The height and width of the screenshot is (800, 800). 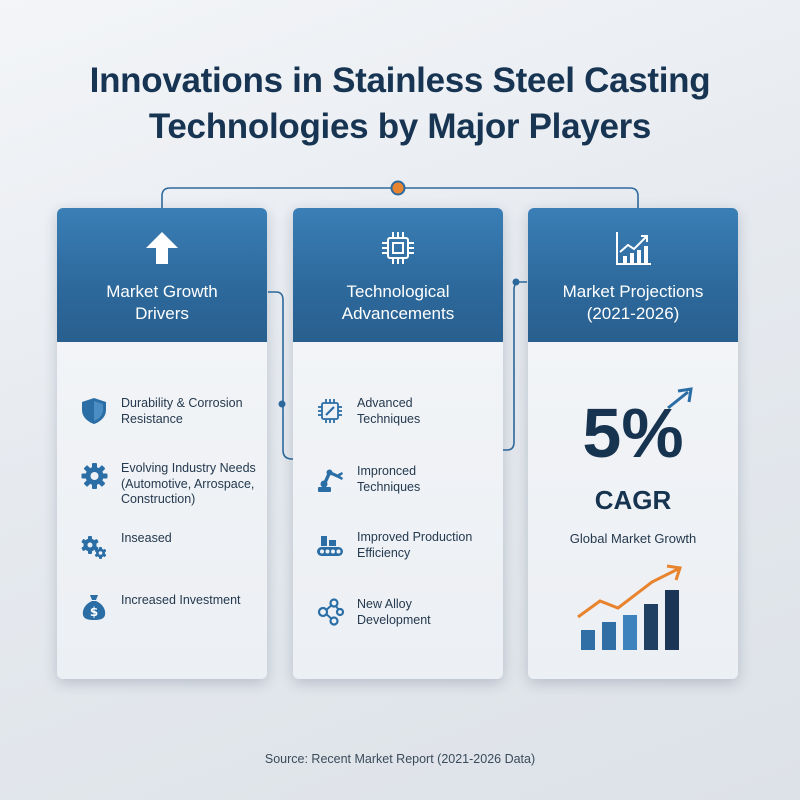 I want to click on cagr-value: 5%, so click(x=633, y=433).